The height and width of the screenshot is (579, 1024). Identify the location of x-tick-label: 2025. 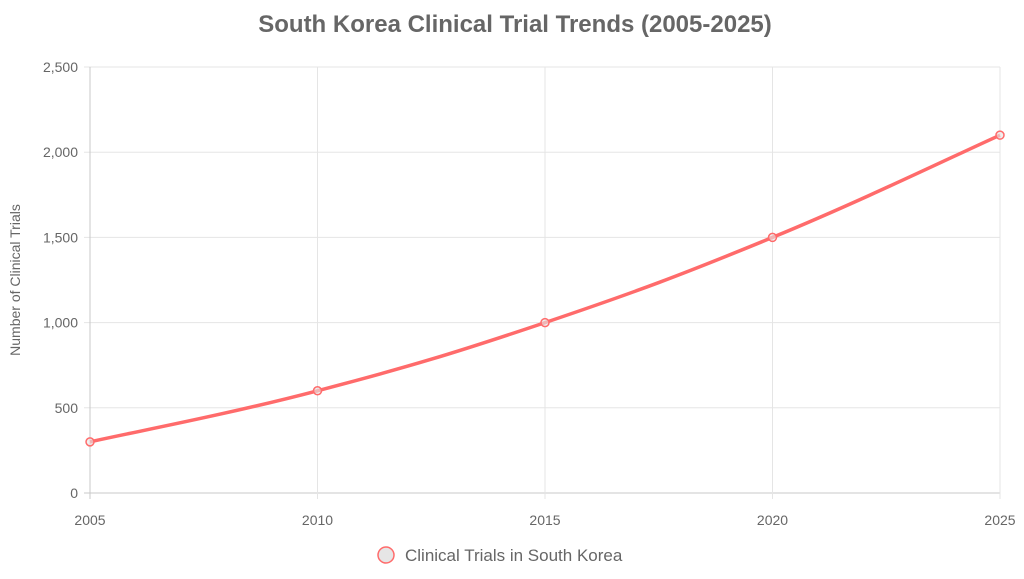
(999, 520).